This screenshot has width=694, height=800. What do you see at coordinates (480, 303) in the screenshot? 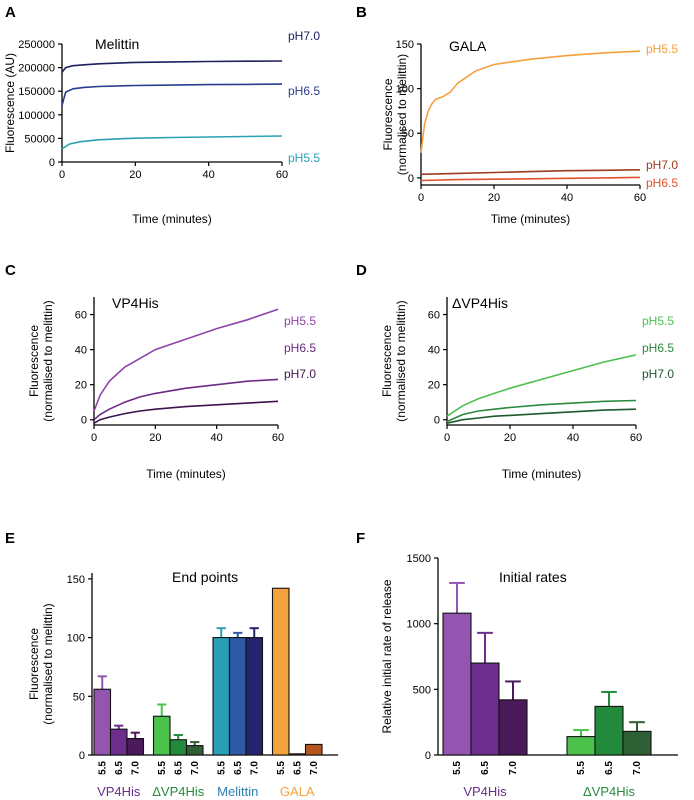
I see `chart-title: ΔVP4His` at bounding box center [480, 303].